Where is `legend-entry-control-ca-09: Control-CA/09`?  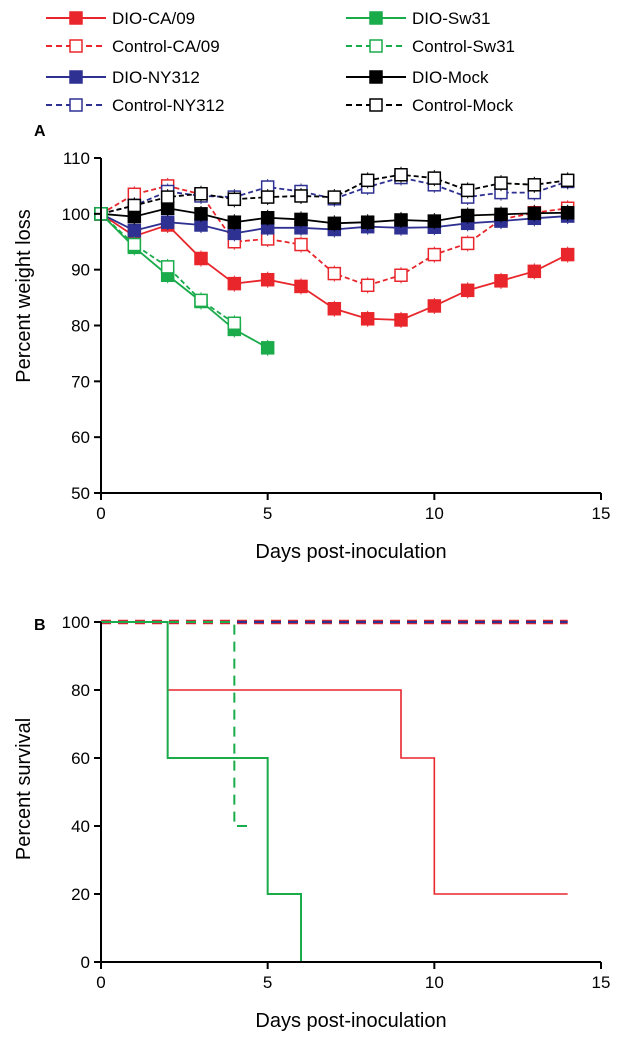 legend-entry-control-ca-09: Control-CA/09 is located at coordinates (133, 46).